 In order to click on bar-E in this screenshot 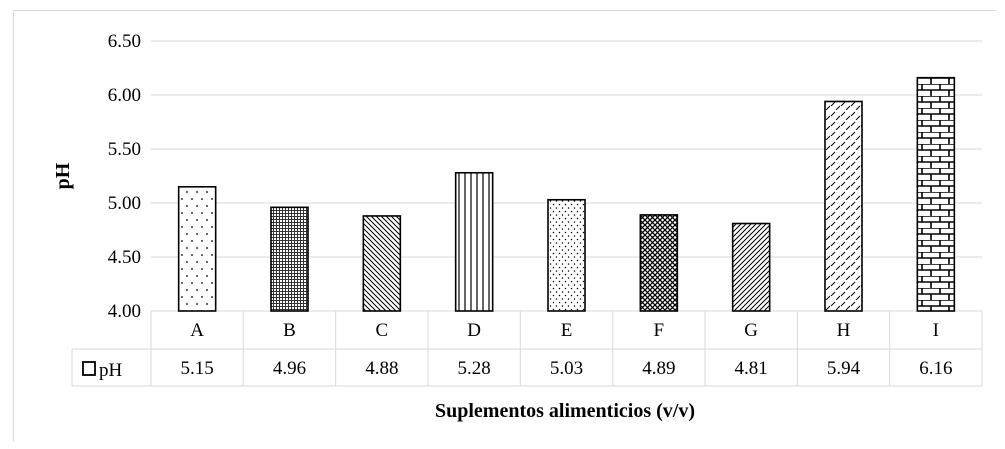, I will do `click(566, 255)`.